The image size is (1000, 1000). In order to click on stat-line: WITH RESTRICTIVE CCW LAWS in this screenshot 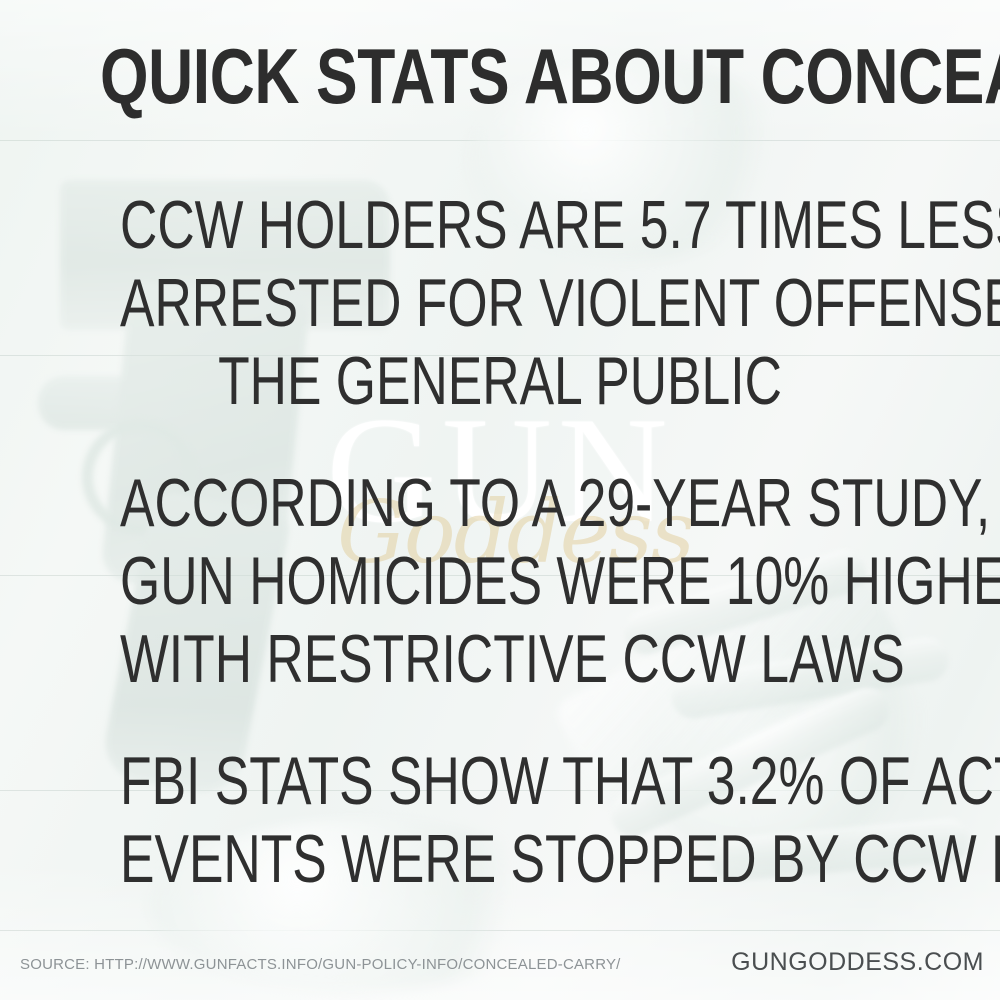, I will do `click(512, 659)`.